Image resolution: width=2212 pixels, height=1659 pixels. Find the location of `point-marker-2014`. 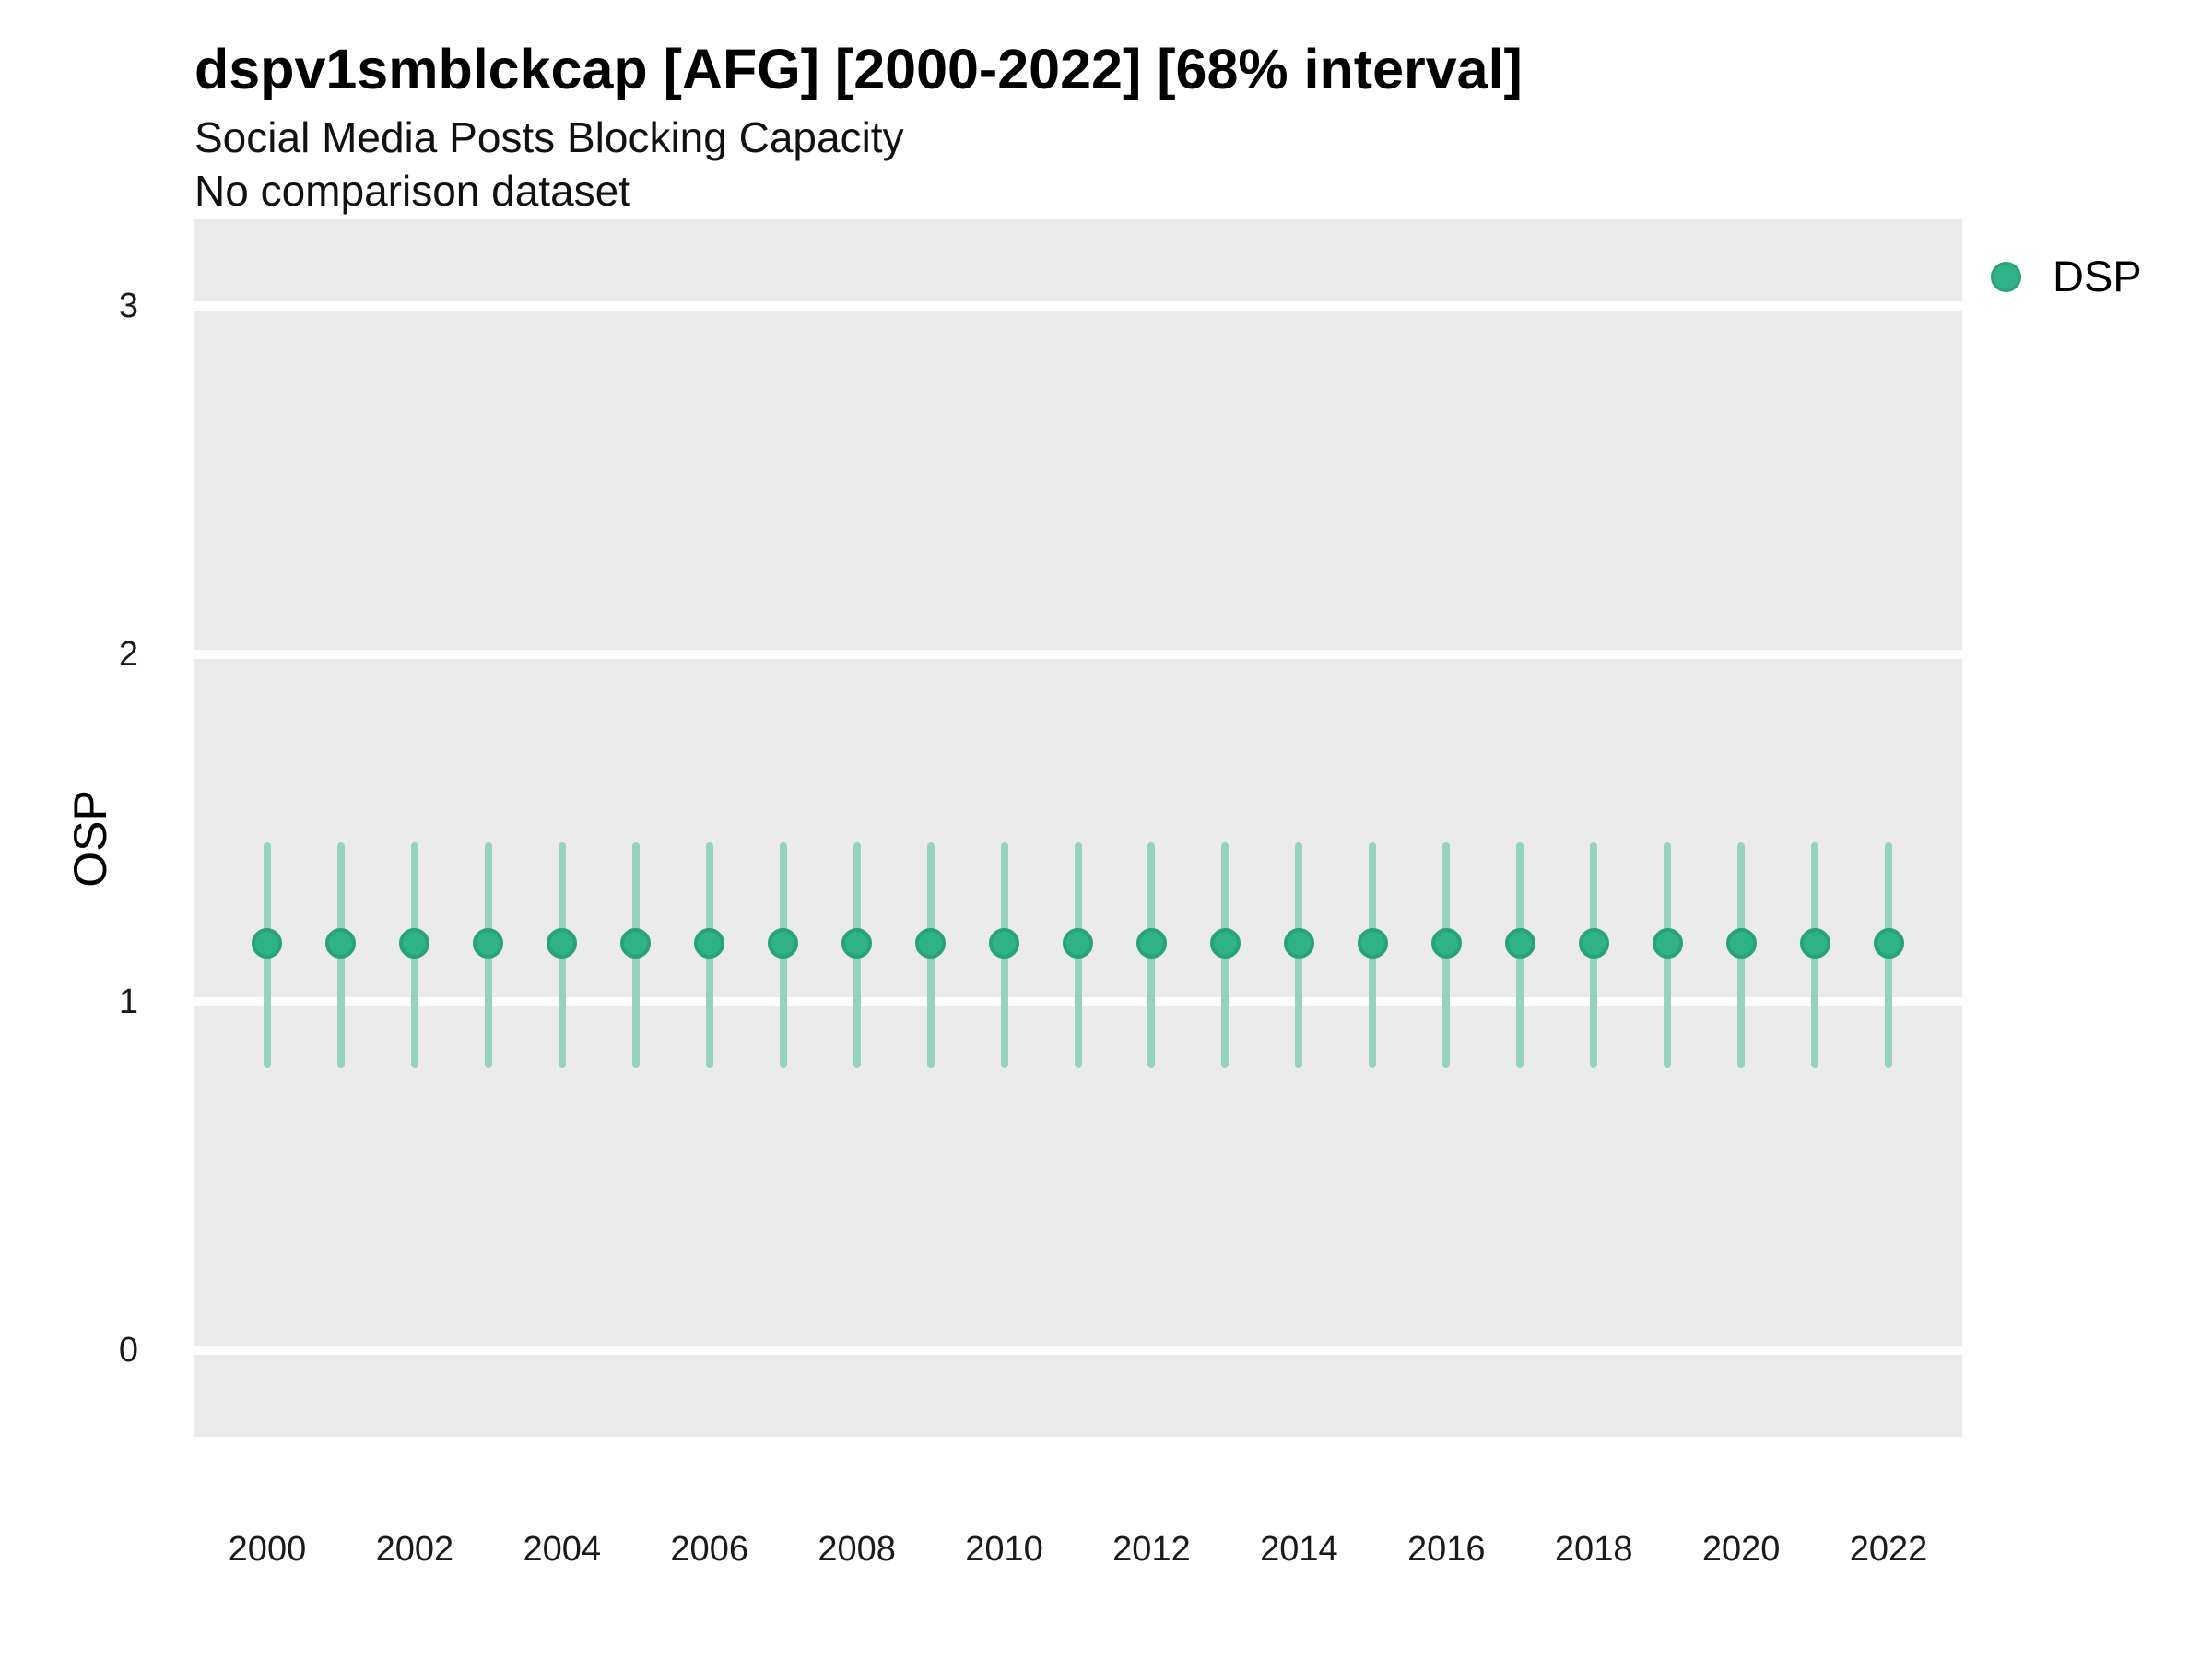

point-marker-2014 is located at coordinates (1298, 943).